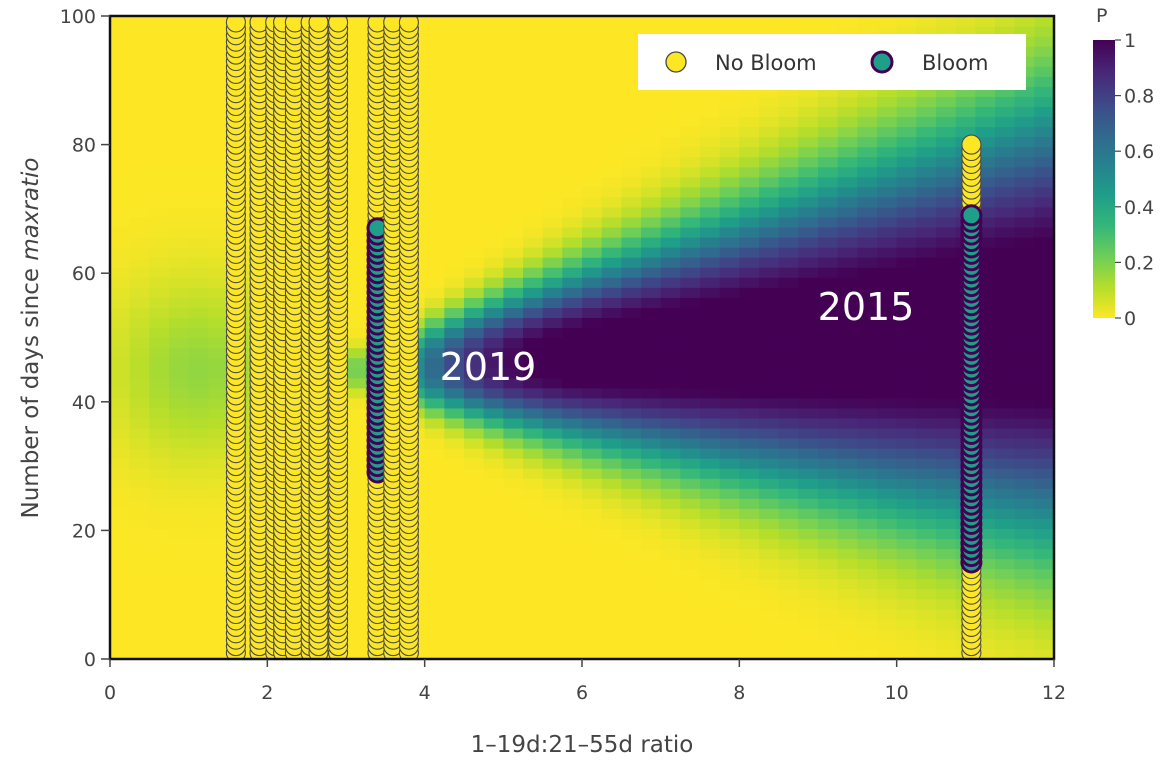  Describe the element at coordinates (897, 693) in the screenshot. I see `x-tick-label: 10` at that location.